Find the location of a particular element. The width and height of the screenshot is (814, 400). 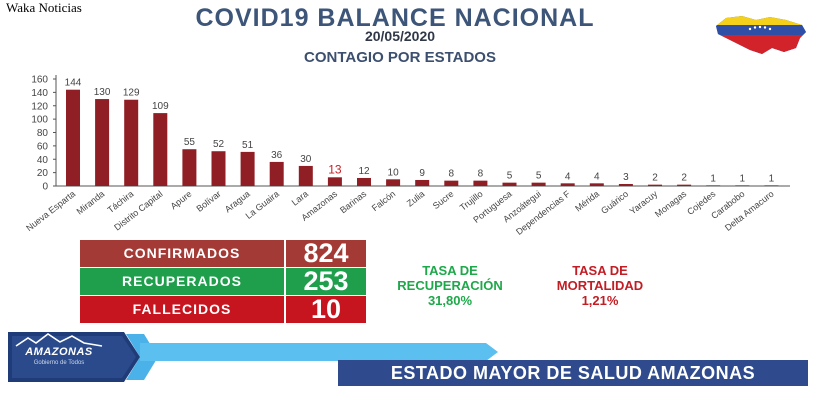

data-label: 12 is located at coordinates (364, 171).